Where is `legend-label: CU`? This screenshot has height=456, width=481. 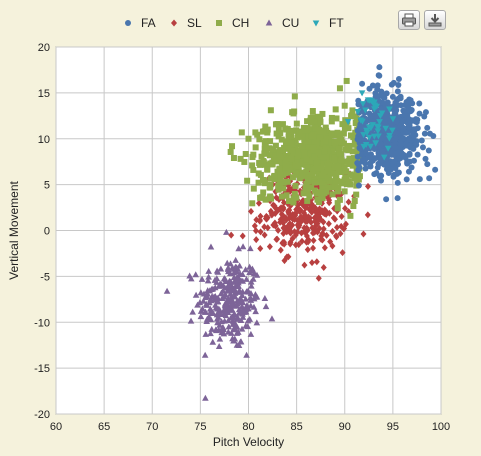
legend-label: CU is located at coordinates (290, 23).